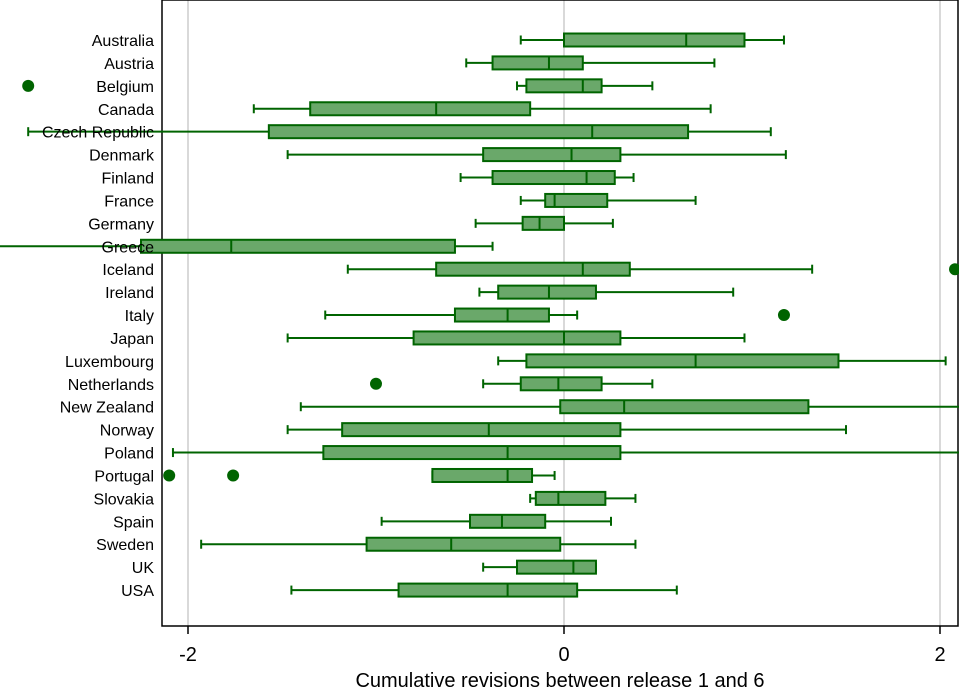 The image size is (959, 696). Describe the element at coordinates (98, 133) in the screenshot. I see `category-label: Czech Republic` at that location.